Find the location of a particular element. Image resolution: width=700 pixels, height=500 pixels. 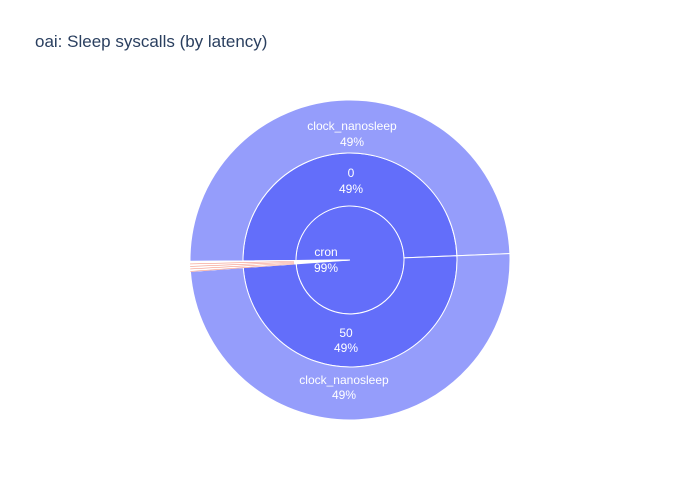

latency-0-percent: 49% is located at coordinates (351, 189).